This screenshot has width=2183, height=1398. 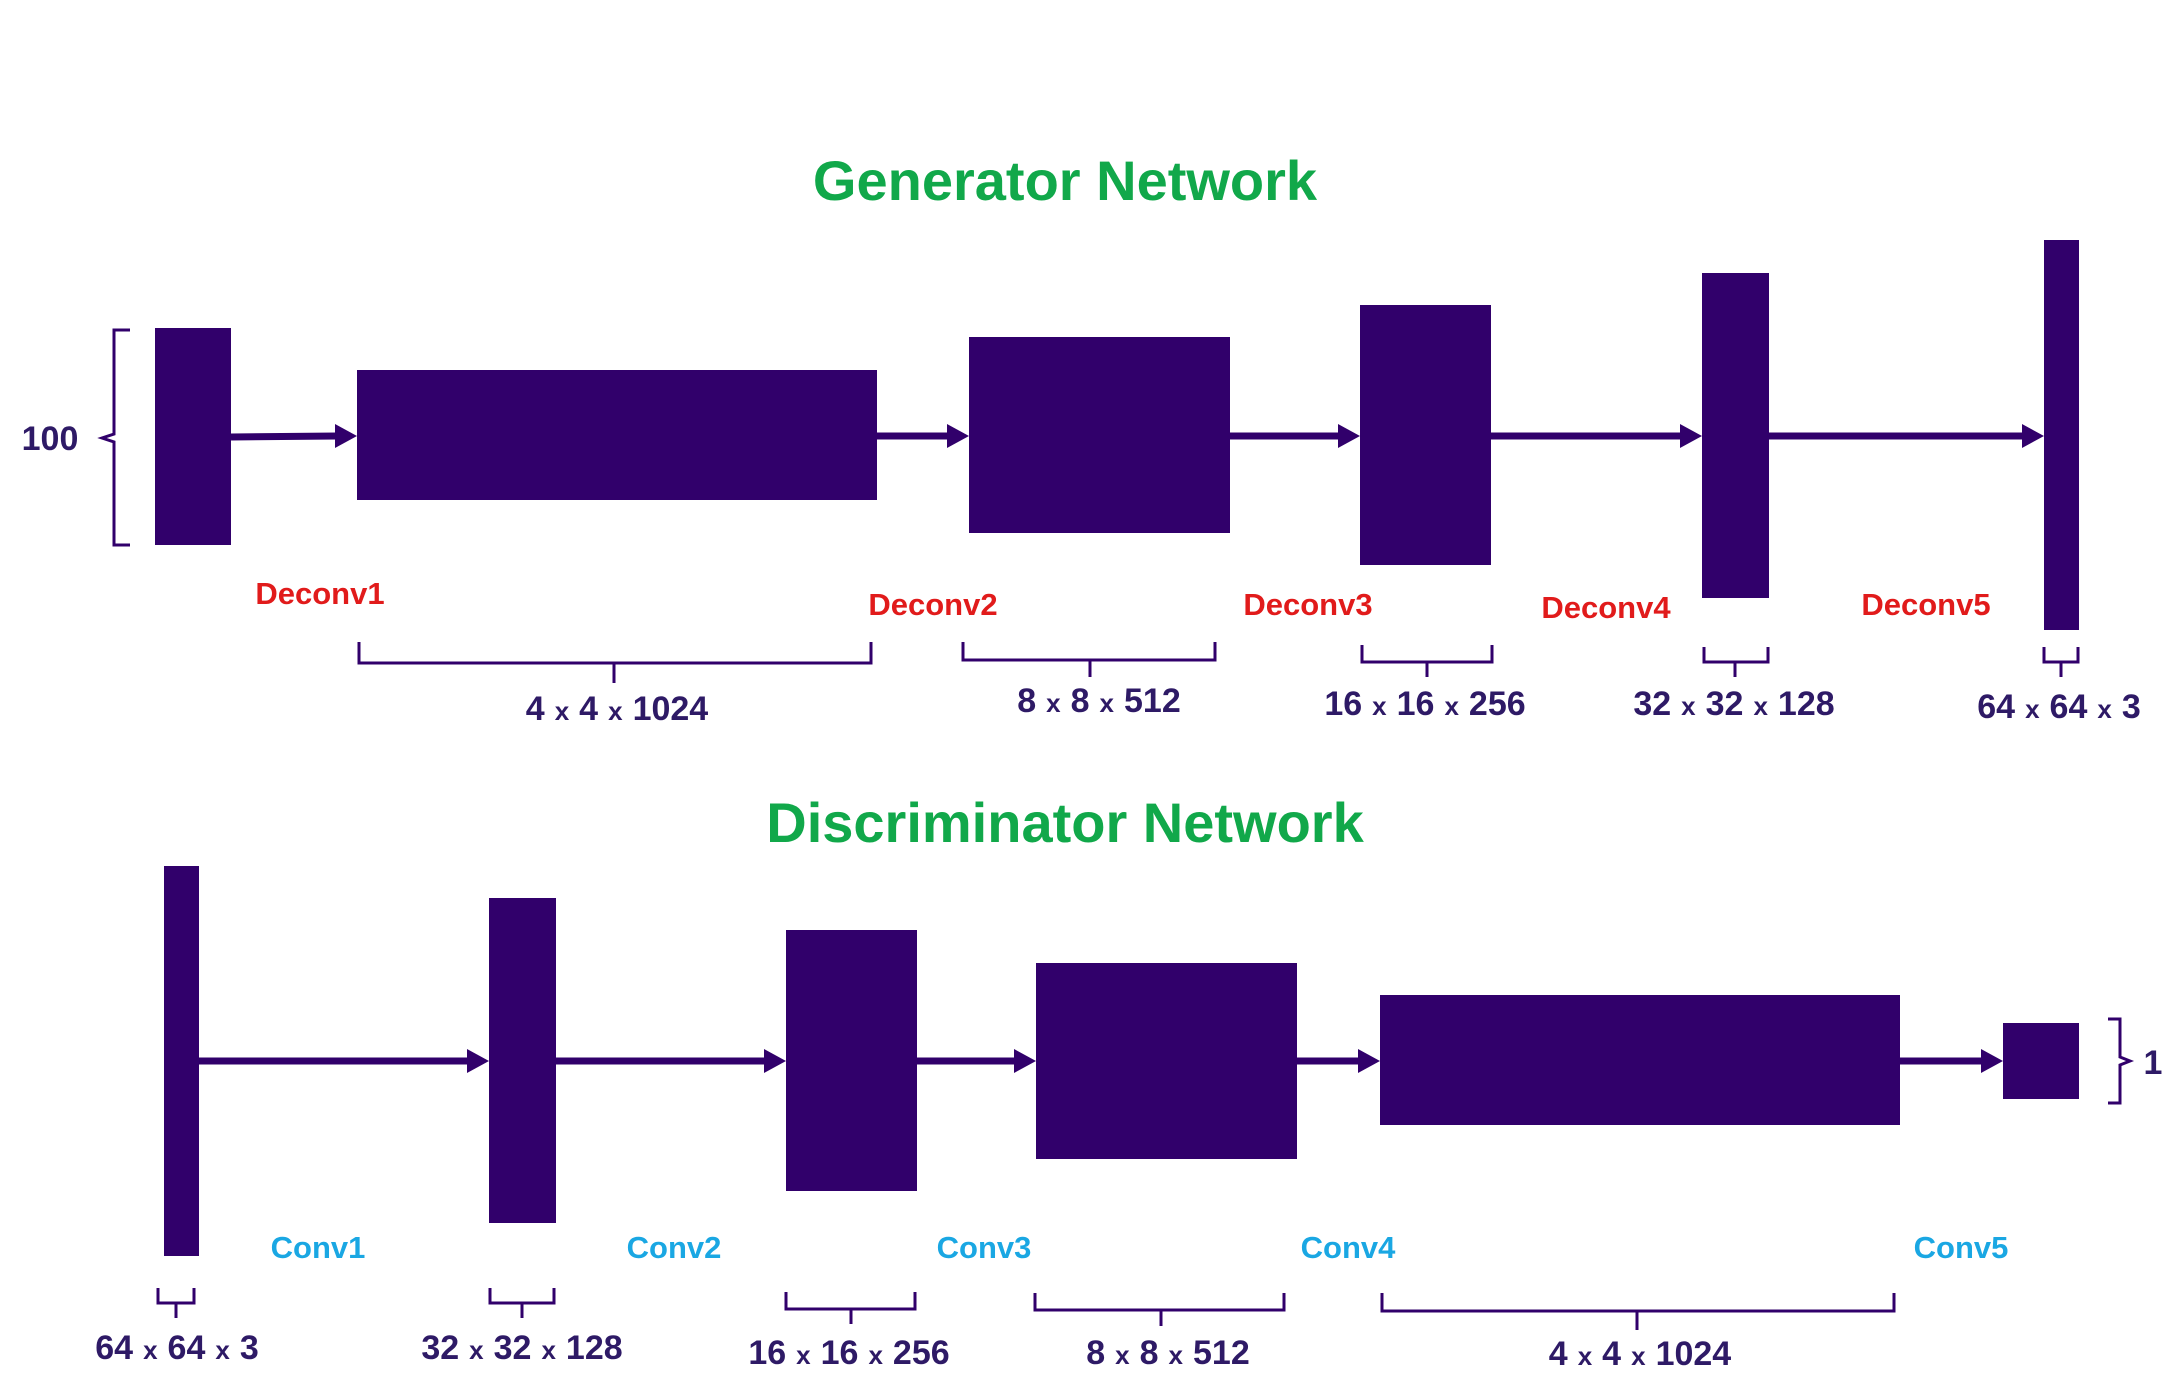 What do you see at coordinates (1606, 607) in the screenshot?
I see `generator-layer-label: Deconv4` at bounding box center [1606, 607].